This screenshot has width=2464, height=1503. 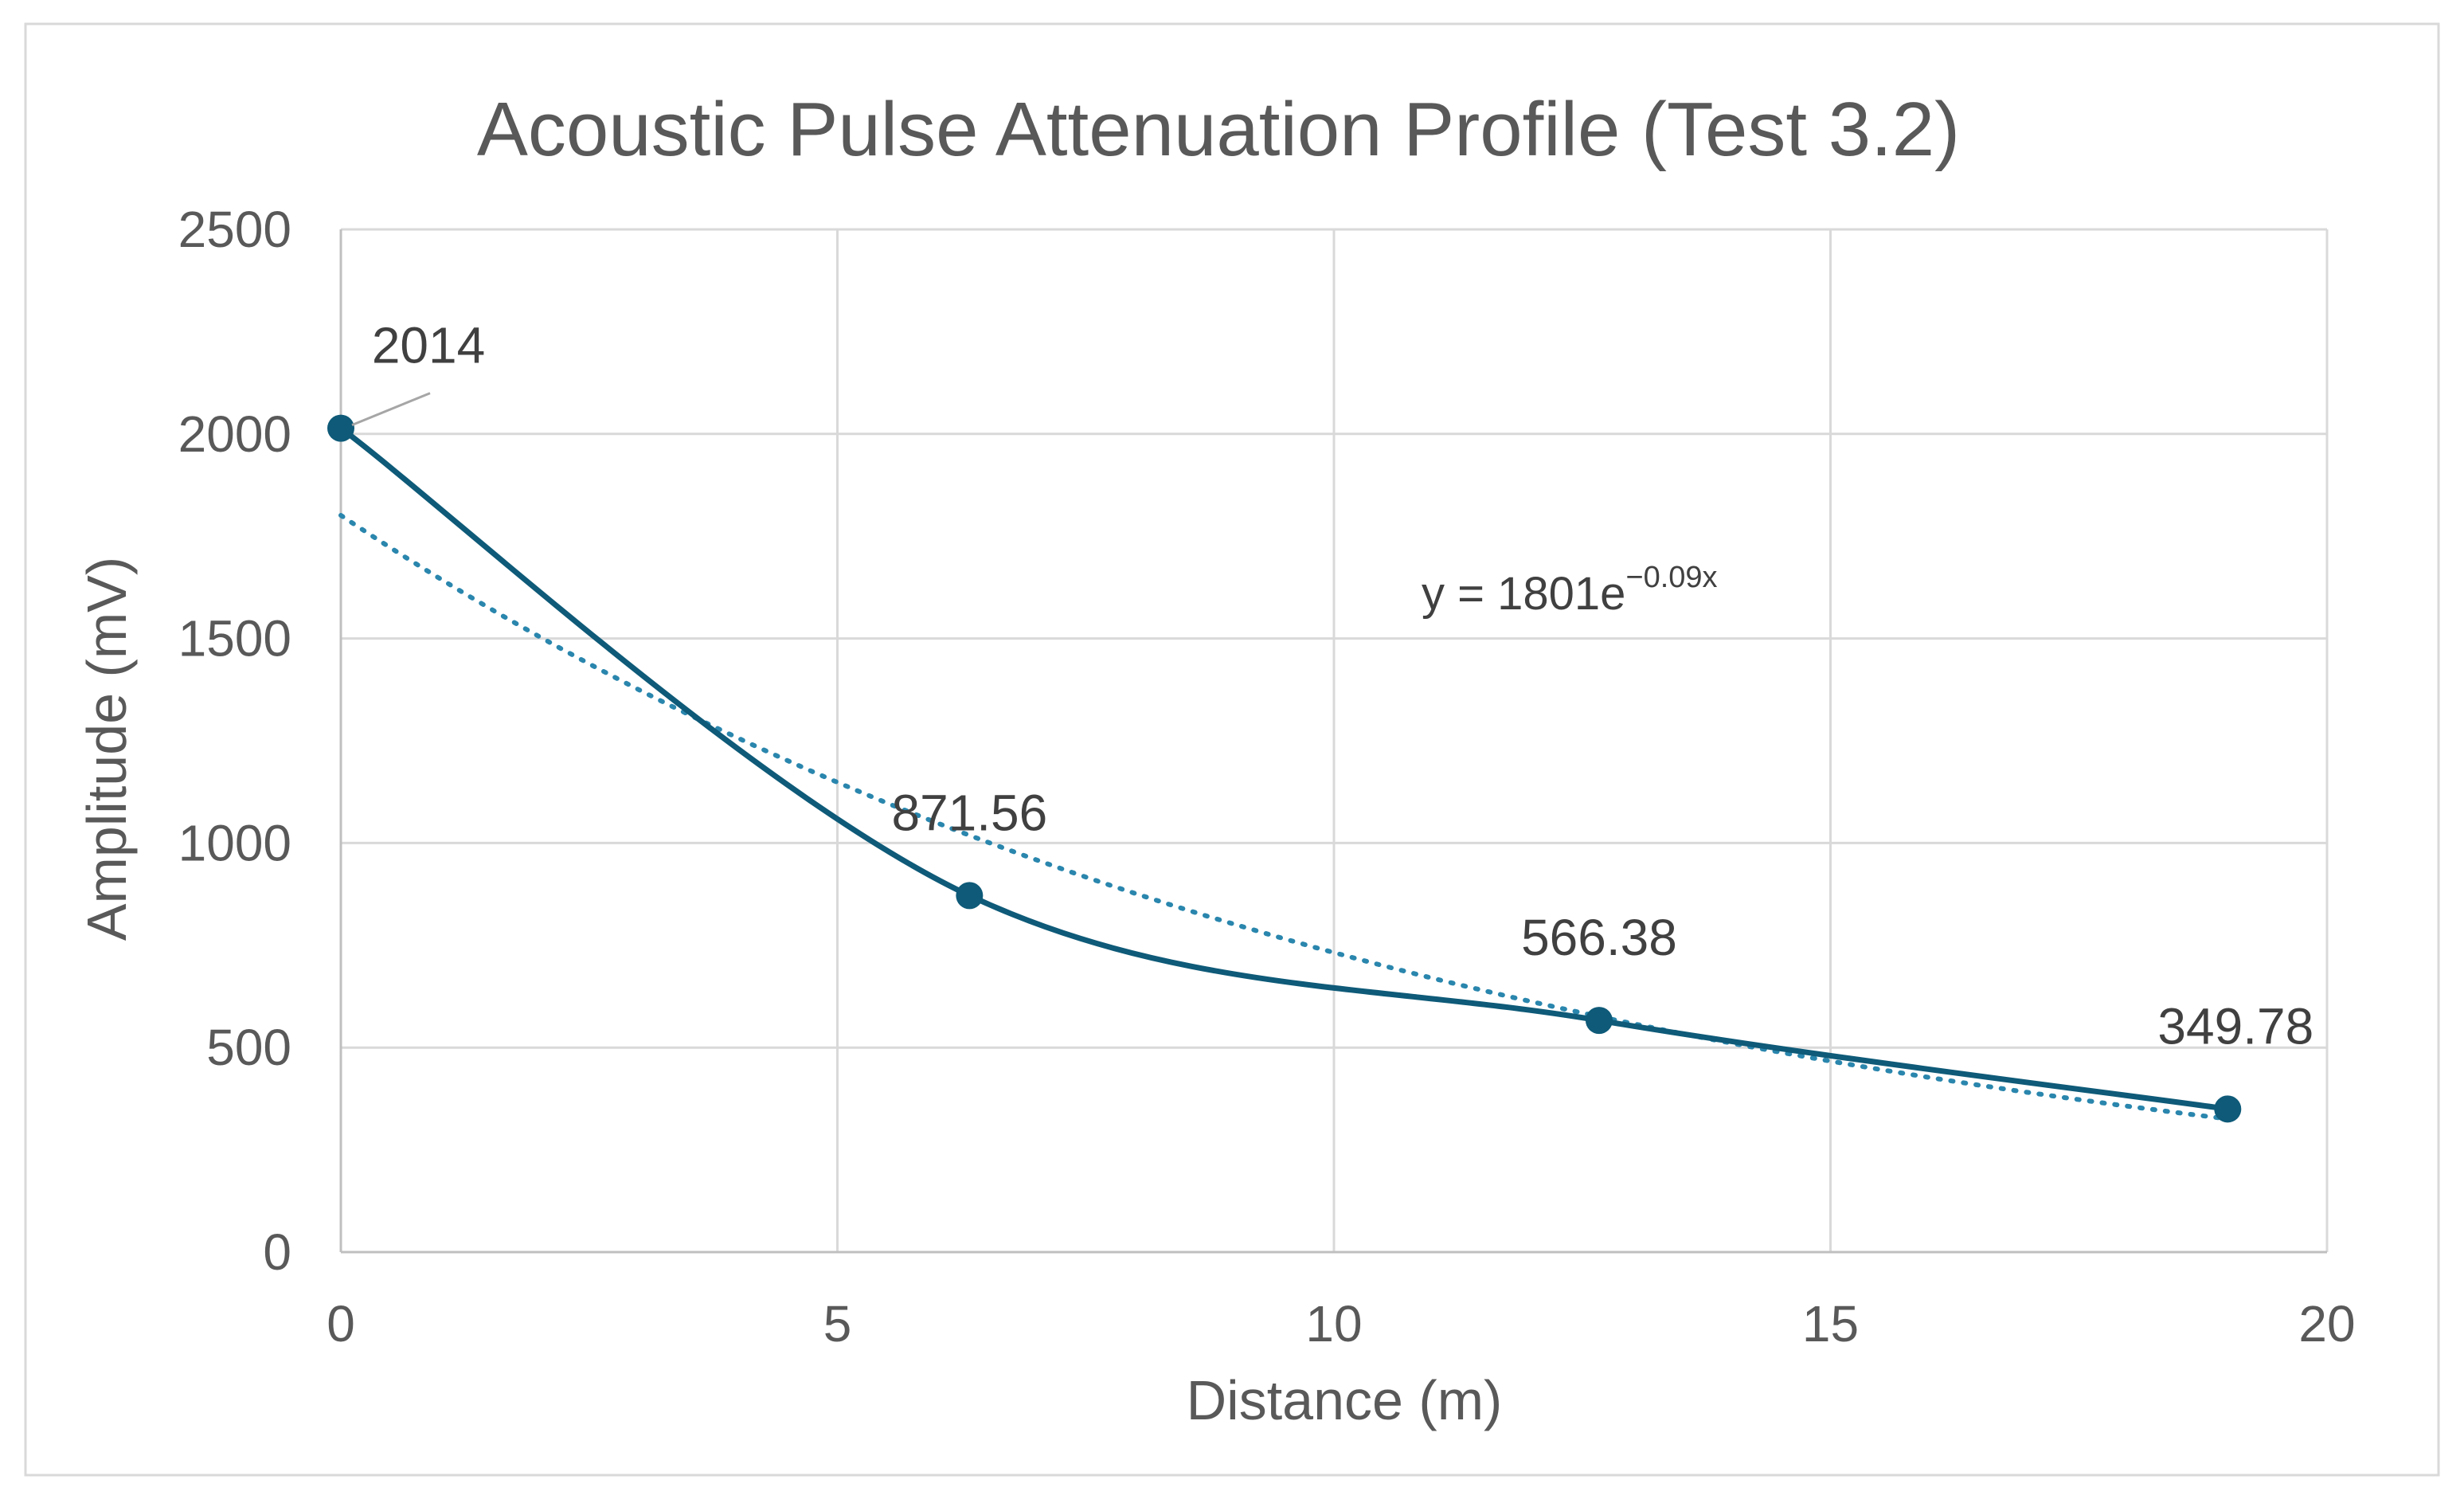 I want to click on x-tick-label: 5, so click(x=837, y=1323).